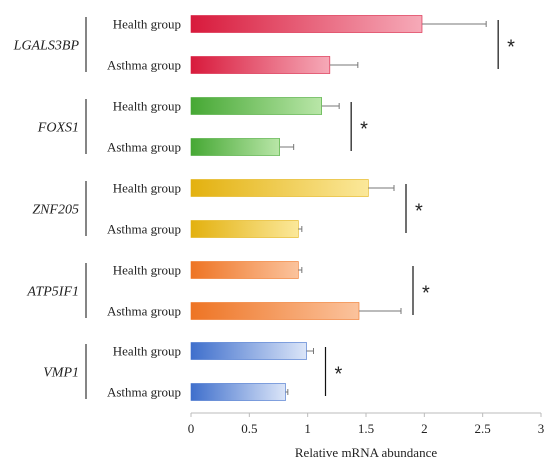  I want to click on x-tick-label: 3, so click(541, 428).